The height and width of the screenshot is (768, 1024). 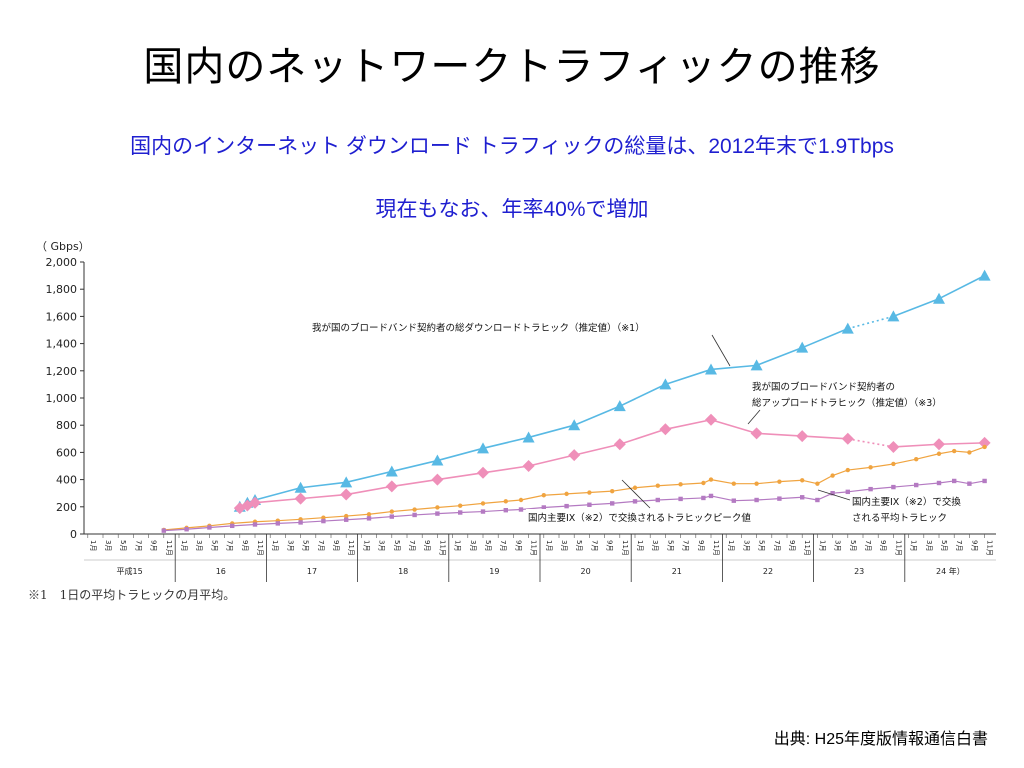 I want to click on annotation-ix-peak: 国内主要IX（※2）で交換されるトラヒックピーク値, so click(x=639, y=518).